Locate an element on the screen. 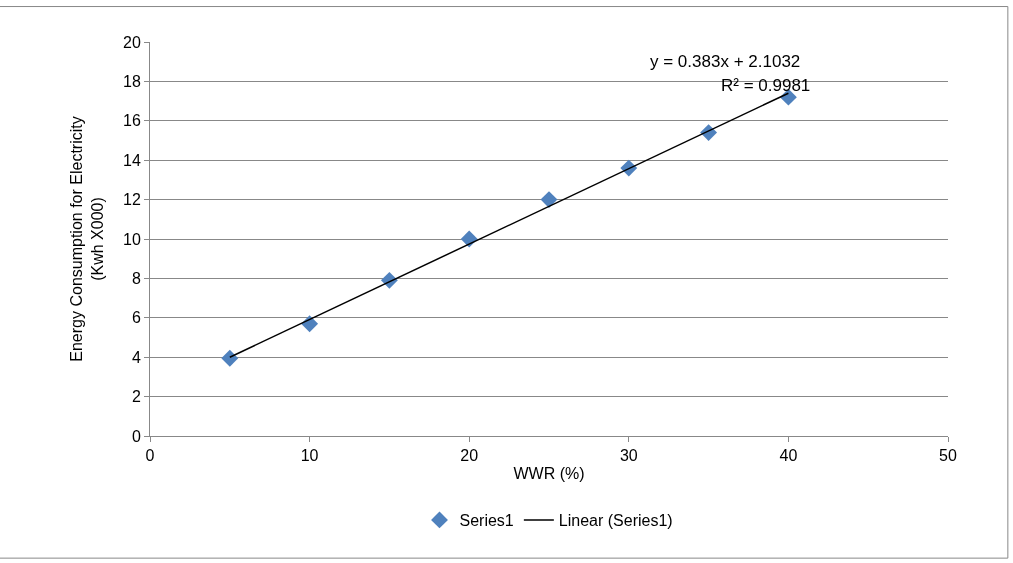  y-tick-label: 16 is located at coordinates (132, 121).